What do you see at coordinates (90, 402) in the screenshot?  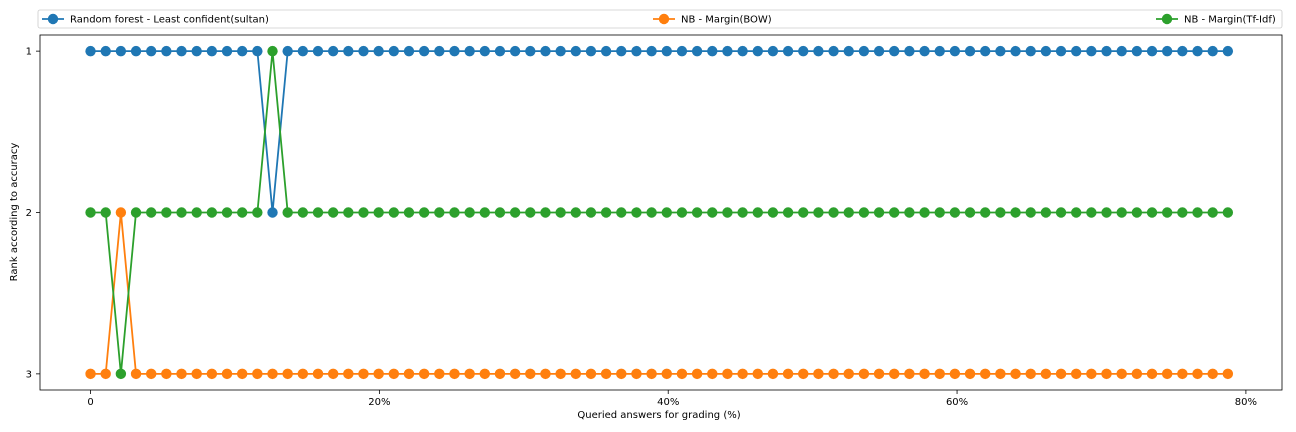 I see `x-tick-label: 0` at bounding box center [90, 402].